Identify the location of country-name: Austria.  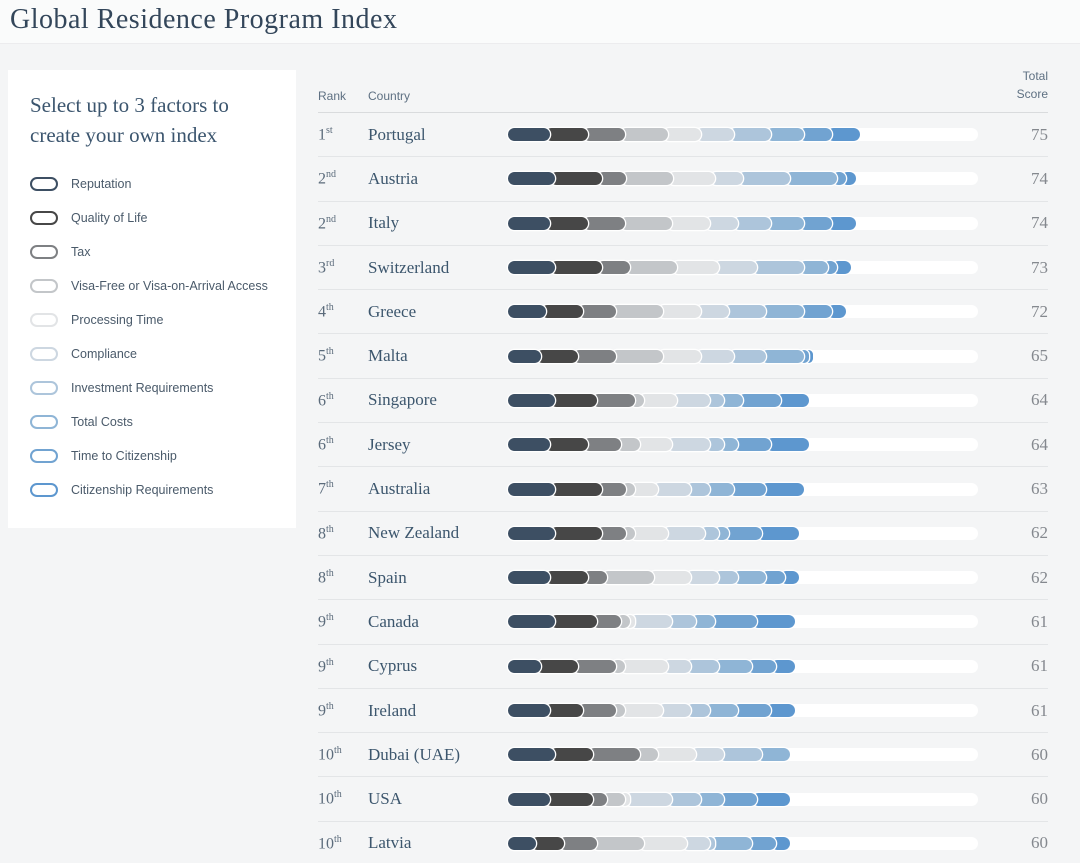
(393, 178).